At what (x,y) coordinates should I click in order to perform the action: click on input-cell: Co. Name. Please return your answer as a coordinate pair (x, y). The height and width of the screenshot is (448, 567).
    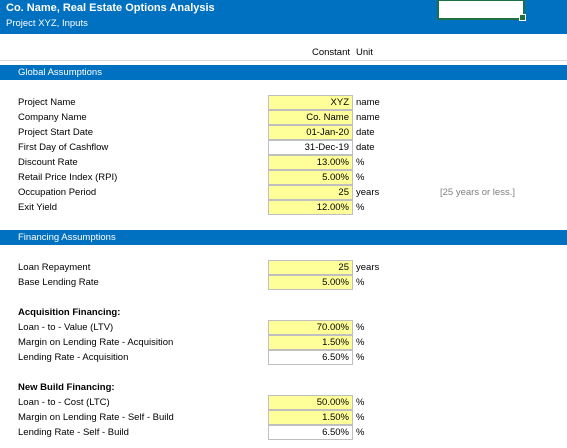
    Looking at the image, I should click on (310, 117).